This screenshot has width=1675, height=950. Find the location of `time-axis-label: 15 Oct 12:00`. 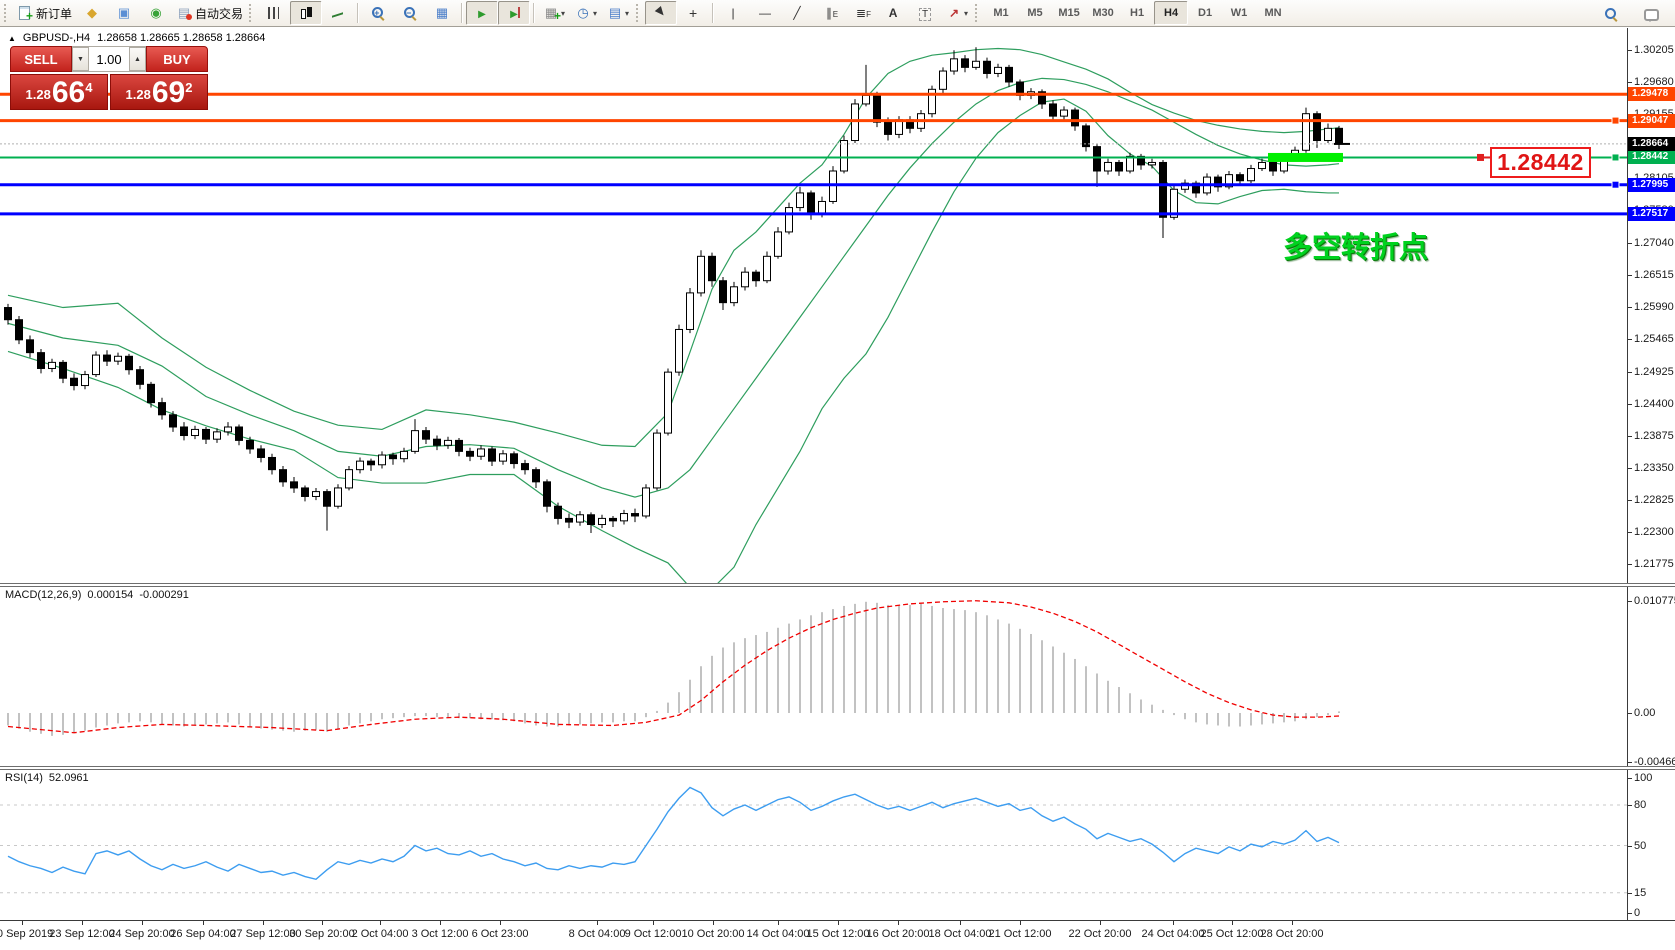

time-axis-label: 15 Oct 12:00 is located at coordinates (838, 934).